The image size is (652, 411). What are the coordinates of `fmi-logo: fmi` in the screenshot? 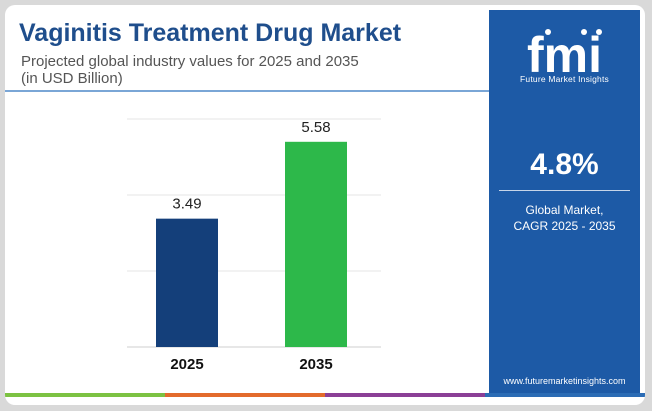 It's located at (564, 55).